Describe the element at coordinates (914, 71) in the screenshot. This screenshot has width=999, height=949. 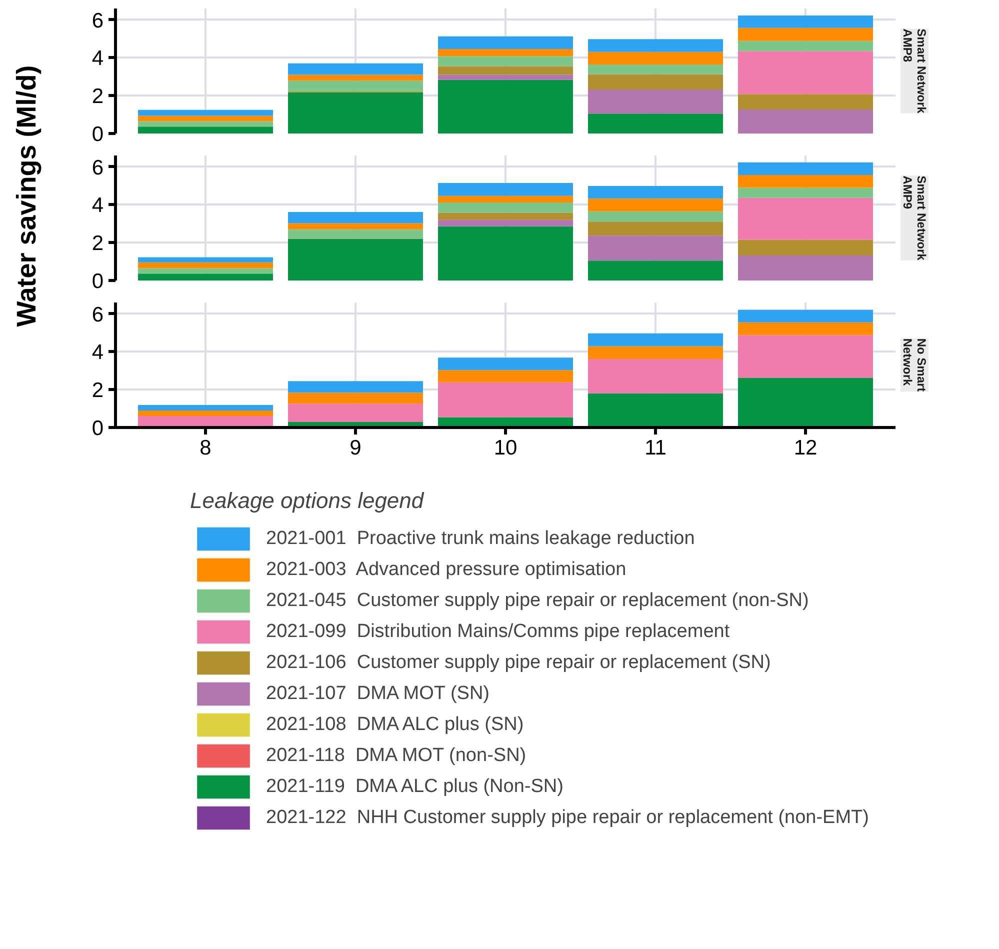
I see `text: Smart Network AMP8` at that location.